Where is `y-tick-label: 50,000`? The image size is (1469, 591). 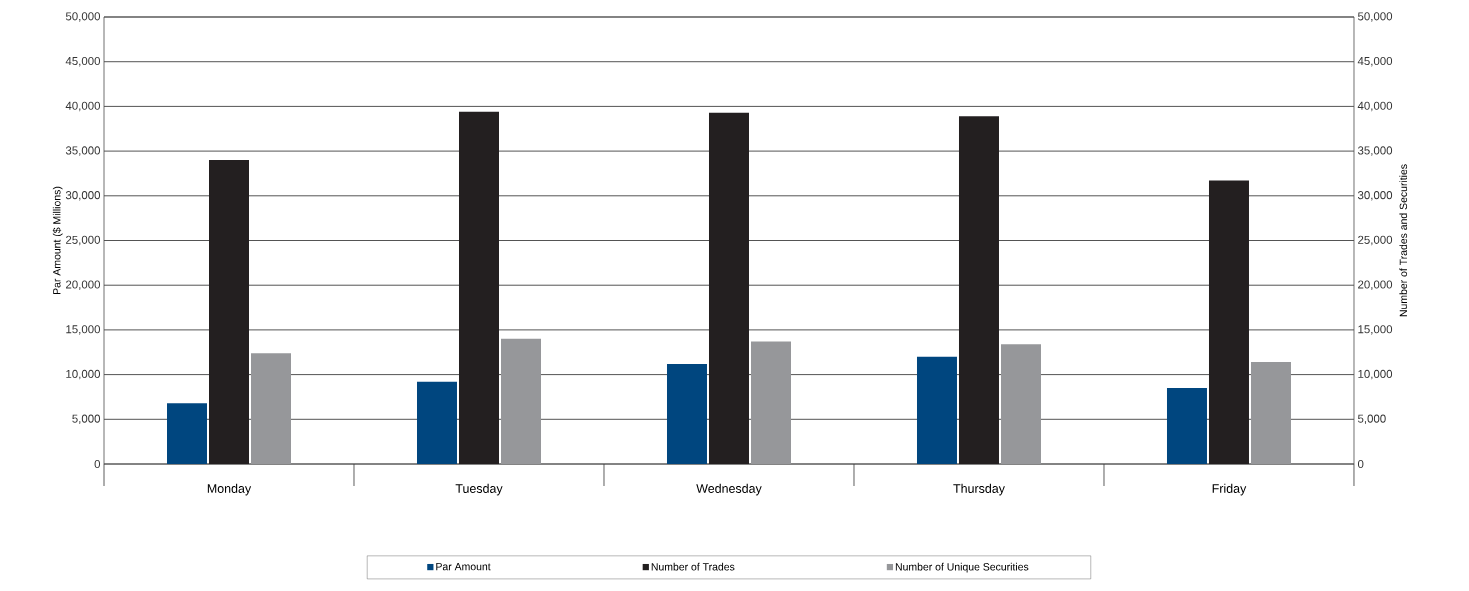
y-tick-label: 50,000 is located at coordinates (83, 17).